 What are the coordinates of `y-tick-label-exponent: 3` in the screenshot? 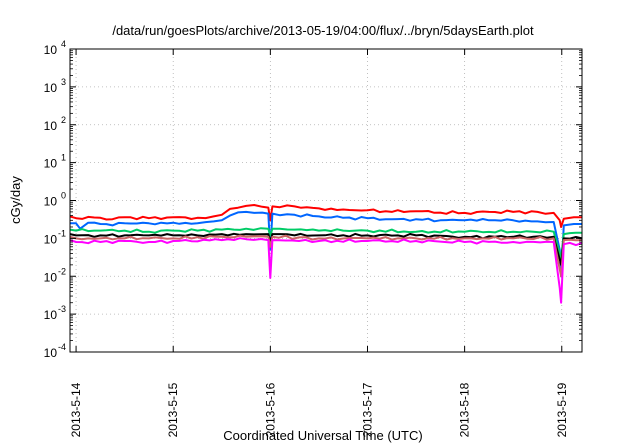 It's located at (63, 82).